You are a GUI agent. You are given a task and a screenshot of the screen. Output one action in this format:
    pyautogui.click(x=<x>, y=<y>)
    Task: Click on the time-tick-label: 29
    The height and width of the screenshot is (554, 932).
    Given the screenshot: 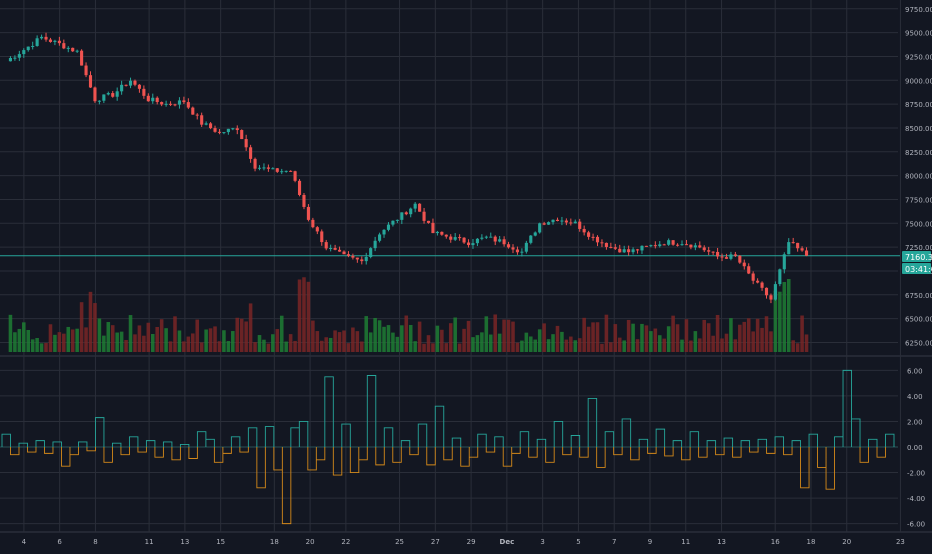 What is the action you would take?
    pyautogui.click(x=471, y=542)
    